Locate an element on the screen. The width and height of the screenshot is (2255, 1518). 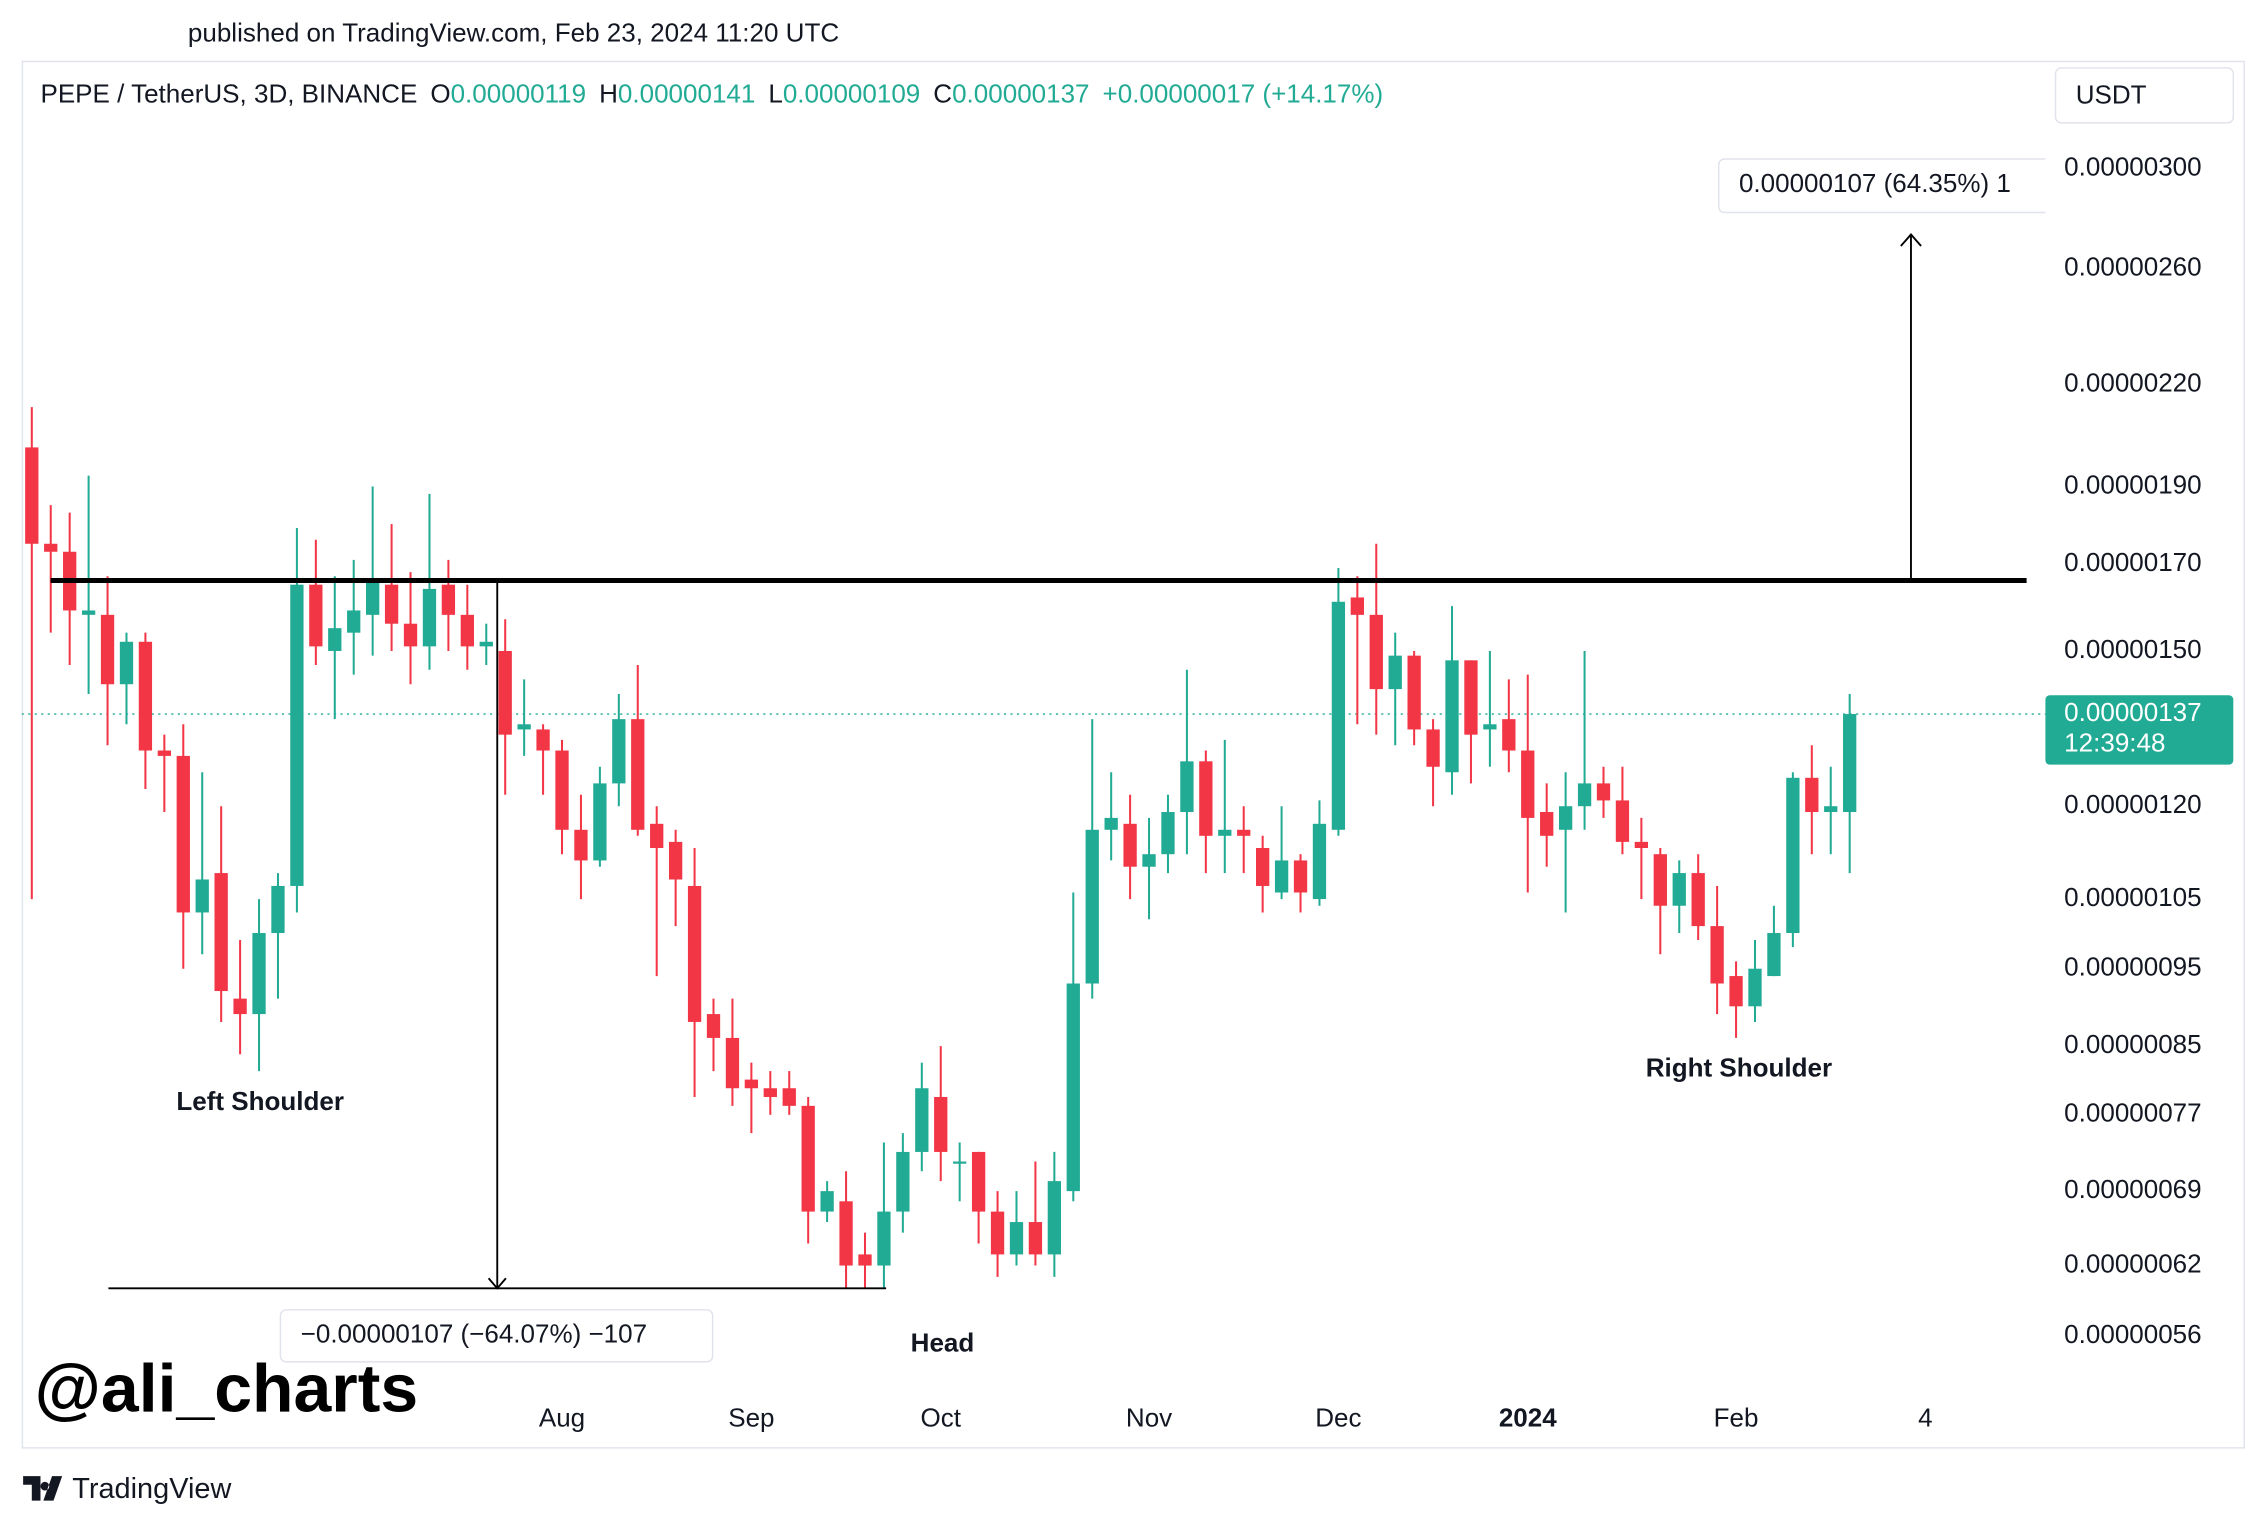
y-tick-label: 0.00000260 is located at coordinates (2132, 266).